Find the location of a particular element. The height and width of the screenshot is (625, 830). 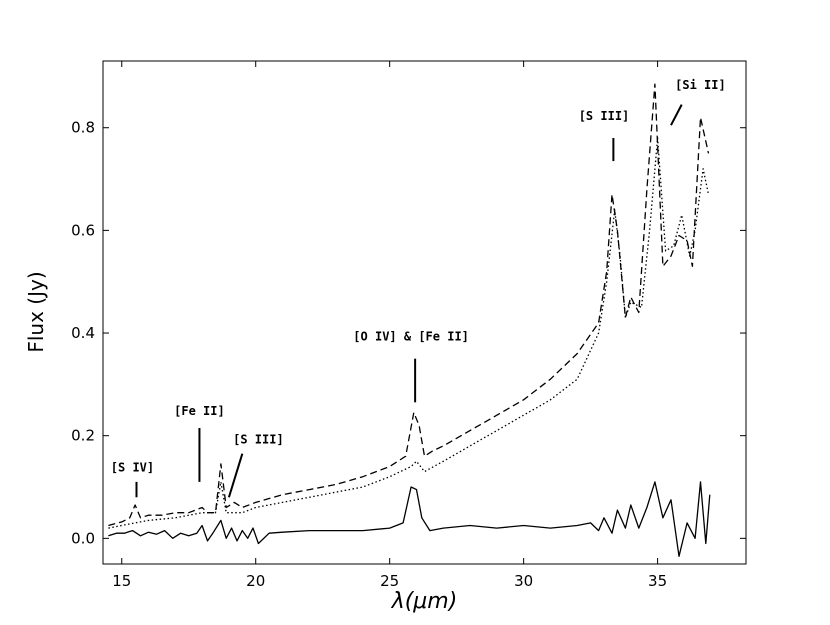

x-tick-label: 35 is located at coordinates (657, 581).